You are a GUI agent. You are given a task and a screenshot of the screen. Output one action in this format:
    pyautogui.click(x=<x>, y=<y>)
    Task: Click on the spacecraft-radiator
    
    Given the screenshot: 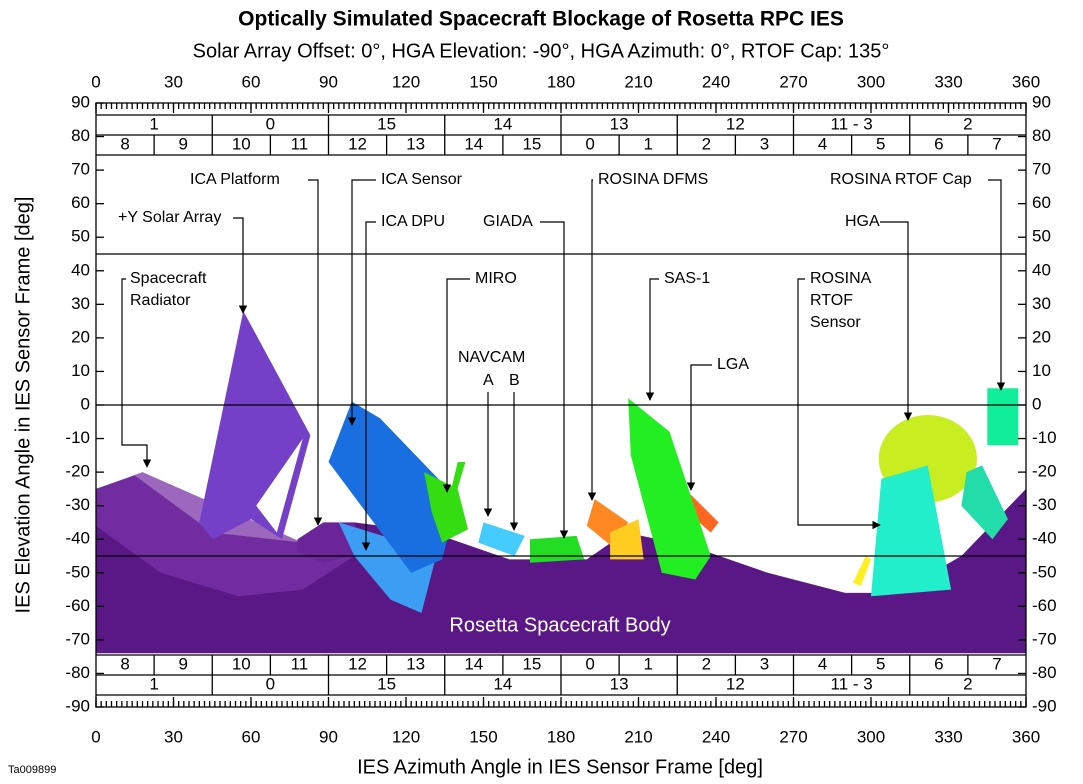 What is the action you would take?
    pyautogui.click(x=225, y=534)
    